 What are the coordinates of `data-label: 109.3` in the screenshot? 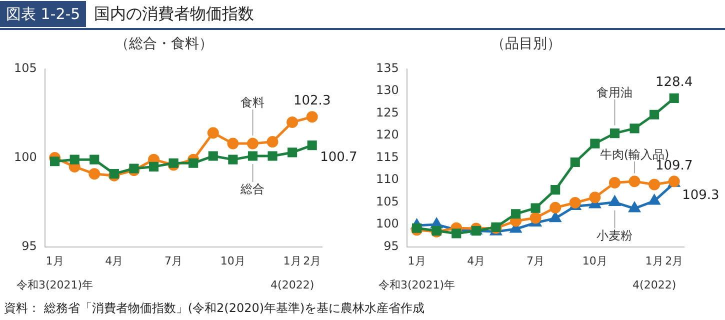 It's located at (701, 196).